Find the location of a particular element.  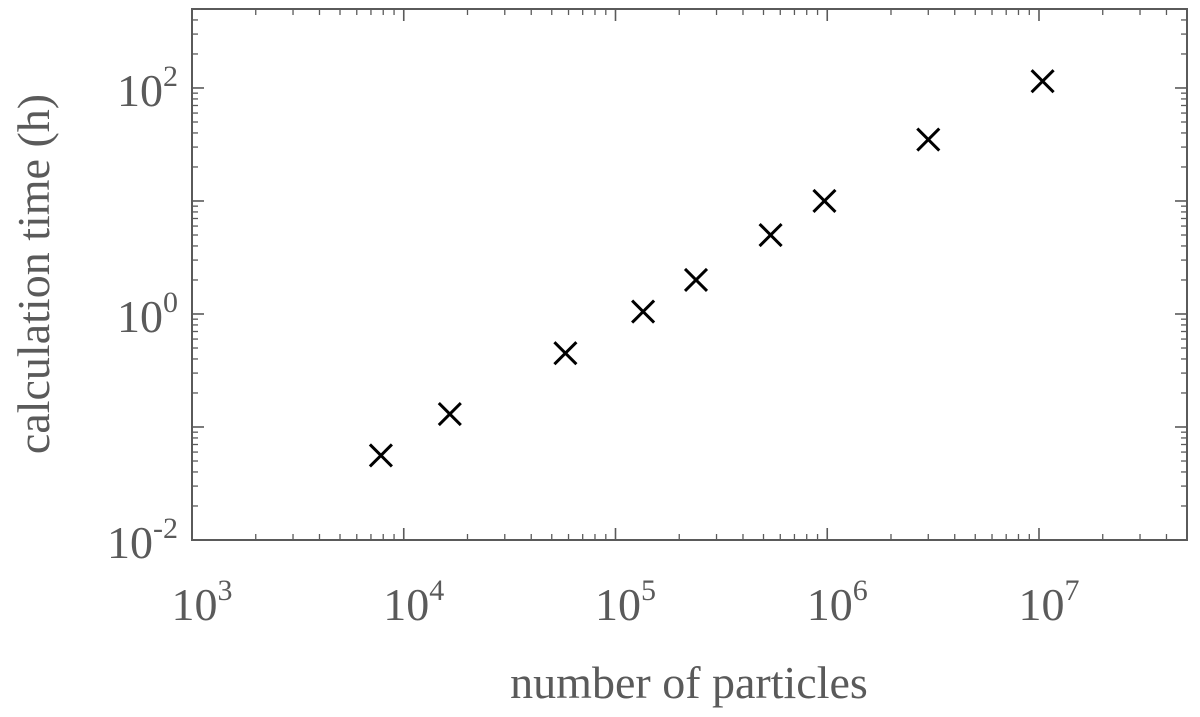

y-tick-label: 10⁻² is located at coordinates (142, 540).